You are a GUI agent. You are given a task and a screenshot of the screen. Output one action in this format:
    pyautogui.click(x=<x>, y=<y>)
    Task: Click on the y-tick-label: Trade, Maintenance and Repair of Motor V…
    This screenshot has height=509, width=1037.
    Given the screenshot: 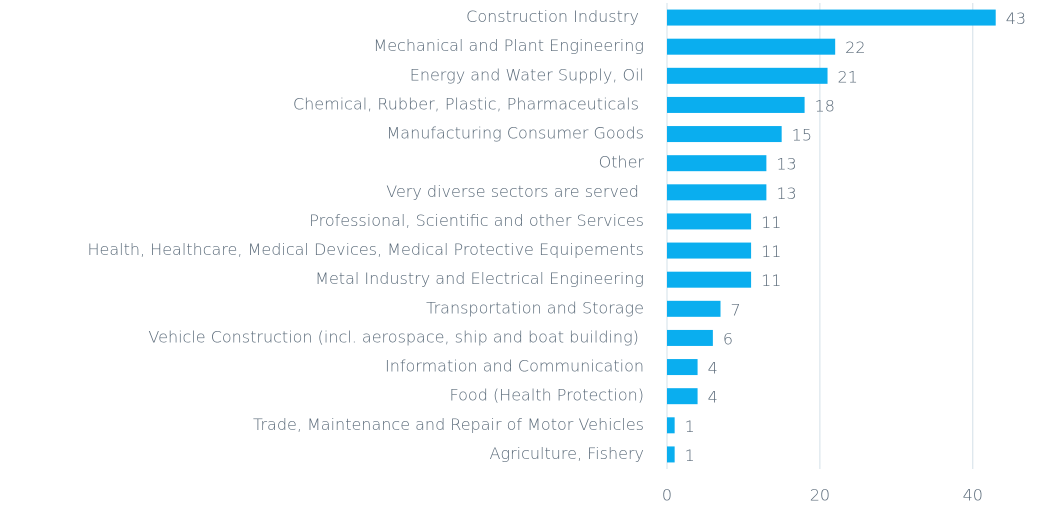 What is the action you would take?
    pyautogui.click(x=448, y=424)
    